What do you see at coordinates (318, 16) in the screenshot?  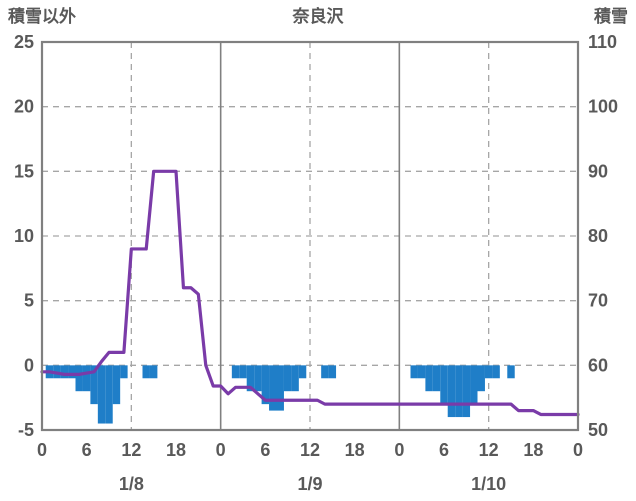 I see `chart-title: 奈良沢` at bounding box center [318, 16].